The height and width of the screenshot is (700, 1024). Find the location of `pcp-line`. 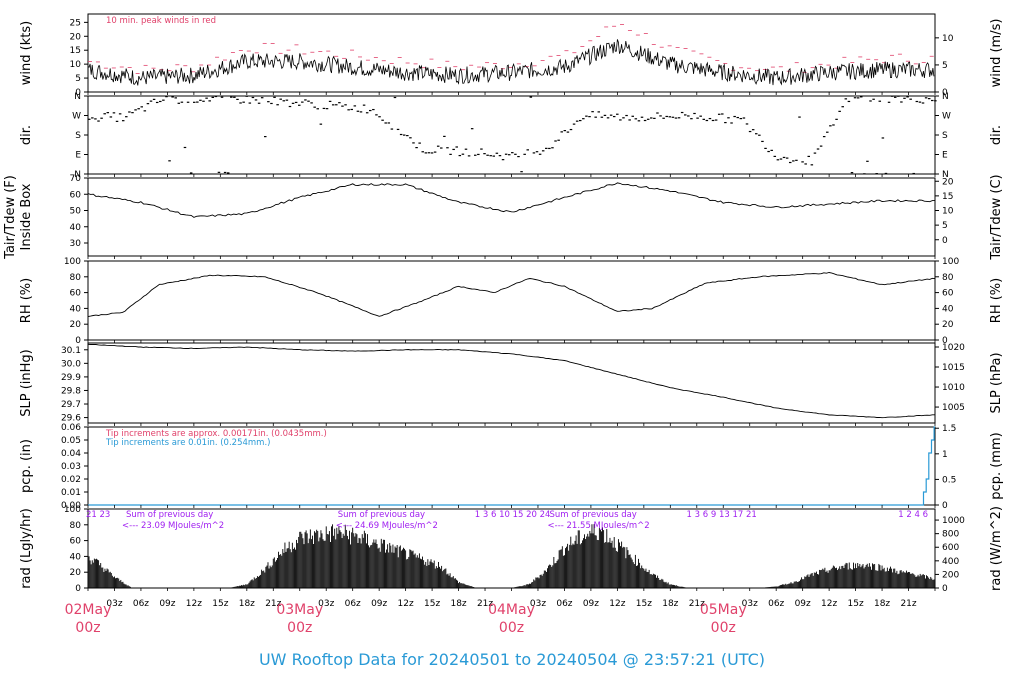

pcp-line is located at coordinates (511, 466).